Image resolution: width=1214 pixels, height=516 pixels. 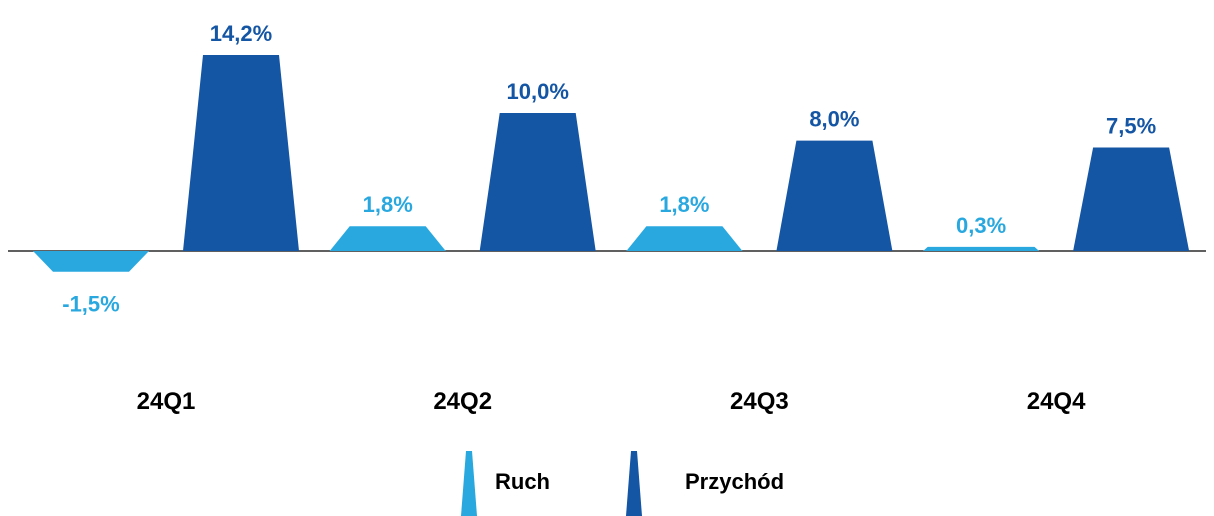 What do you see at coordinates (387, 238) in the screenshot?
I see `bar-ruch-24q2` at bounding box center [387, 238].